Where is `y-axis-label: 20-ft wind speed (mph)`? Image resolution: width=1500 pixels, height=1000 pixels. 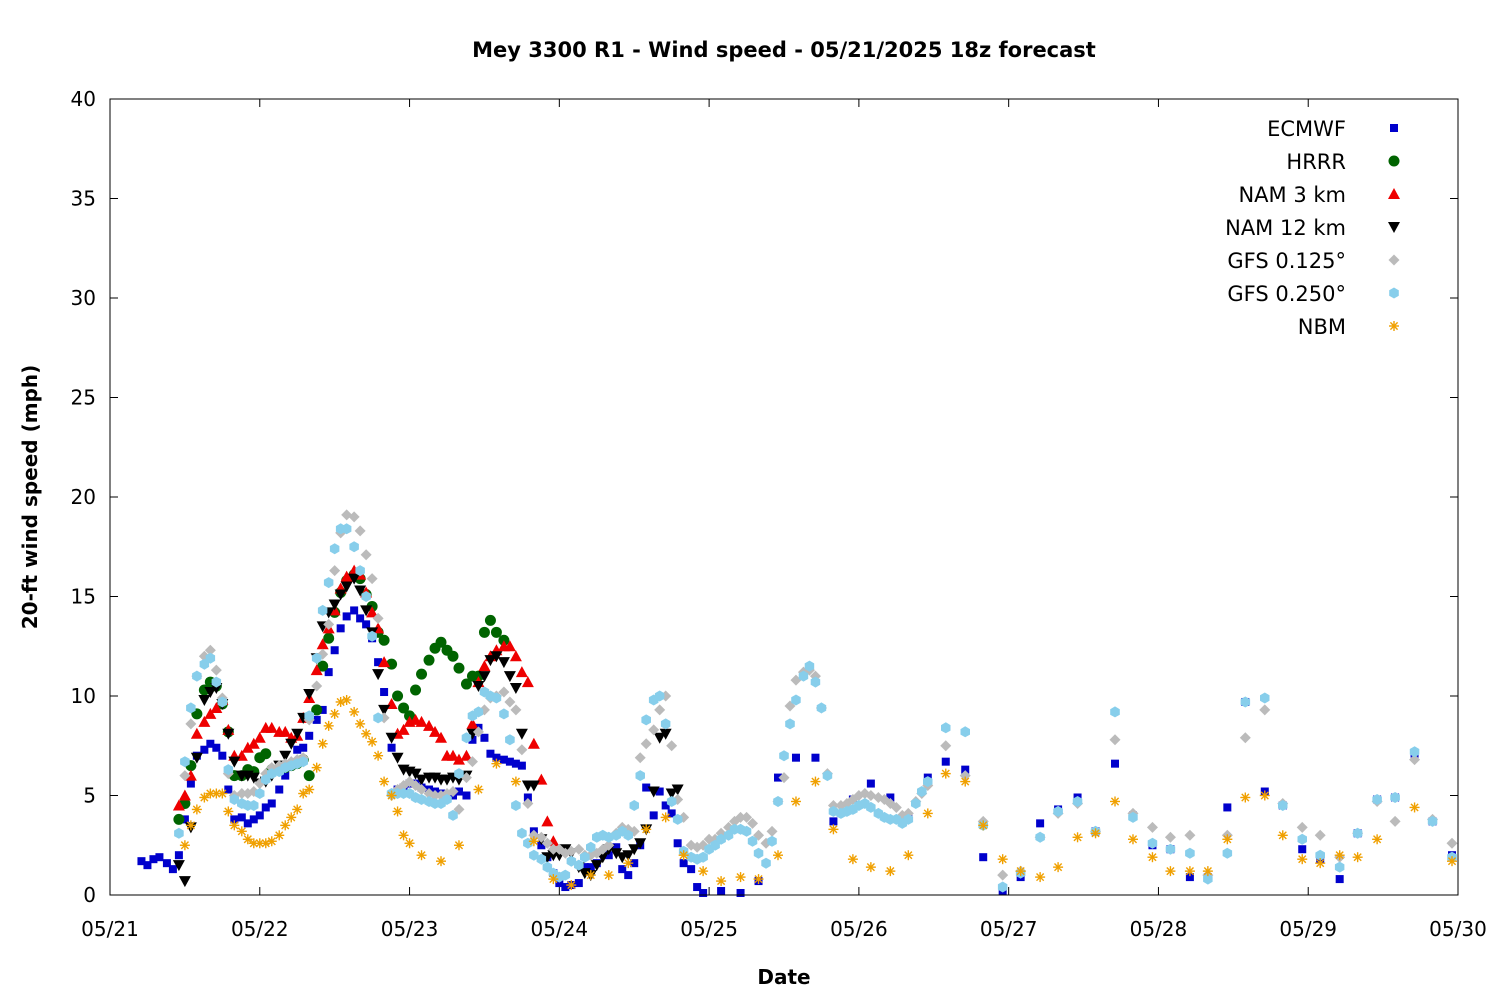 y-axis-label: 20-ft wind speed (mph) is located at coordinates (30, 497).